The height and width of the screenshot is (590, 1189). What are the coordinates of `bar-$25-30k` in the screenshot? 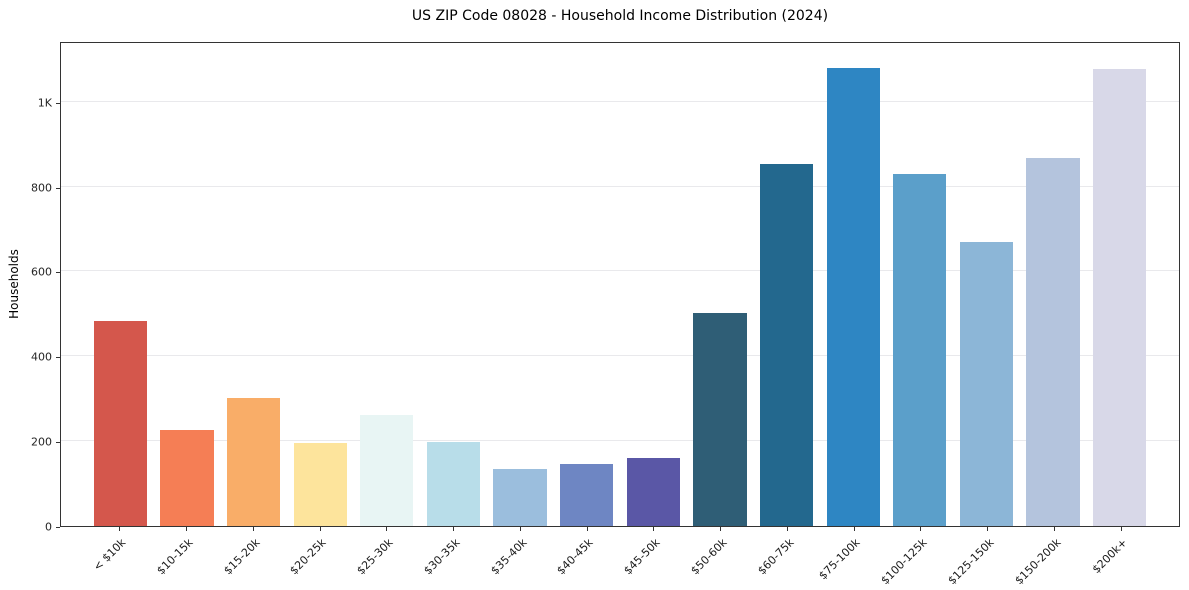 It's located at (387, 470).